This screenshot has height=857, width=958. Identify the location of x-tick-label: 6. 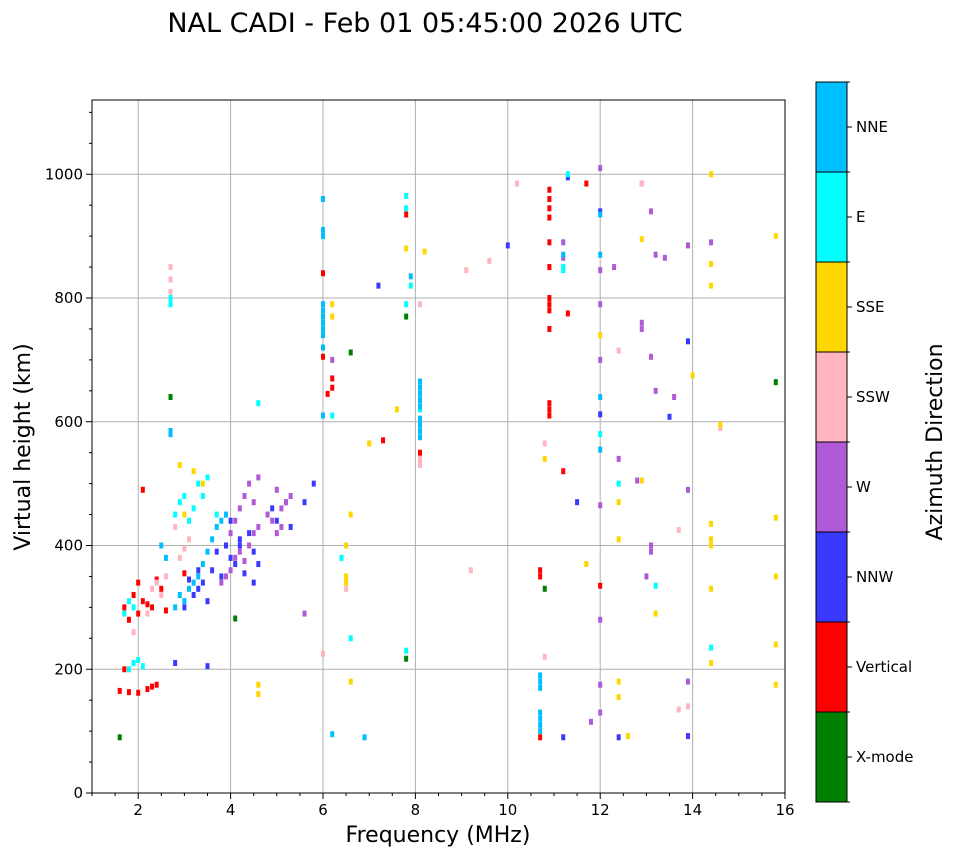
(323, 810).